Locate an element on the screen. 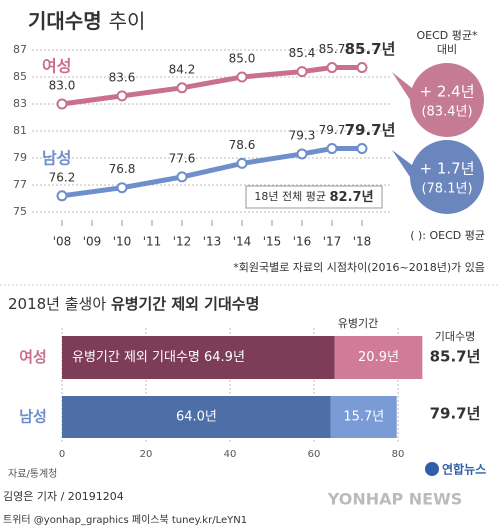 The image size is (499, 531). value-label: 20.9년 is located at coordinates (378, 357).